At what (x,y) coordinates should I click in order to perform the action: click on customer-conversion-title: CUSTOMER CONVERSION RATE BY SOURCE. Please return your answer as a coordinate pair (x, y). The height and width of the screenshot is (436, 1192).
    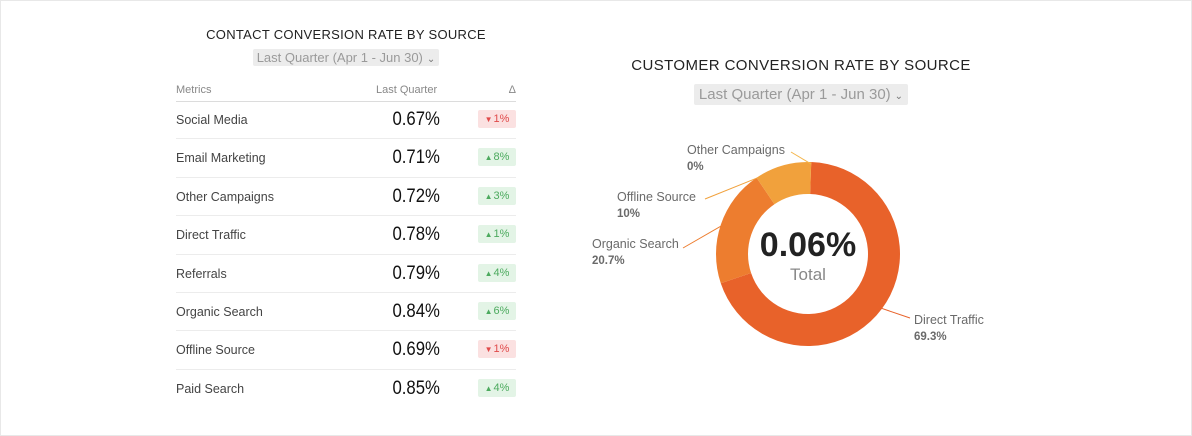
    Looking at the image, I should click on (801, 65).